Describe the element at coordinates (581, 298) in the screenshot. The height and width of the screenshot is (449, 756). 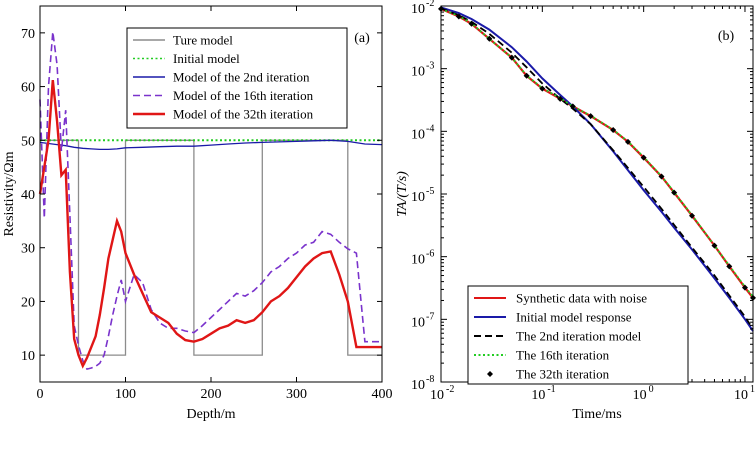
I see `panel-b-legend-label: Synthetic data with noise` at that location.